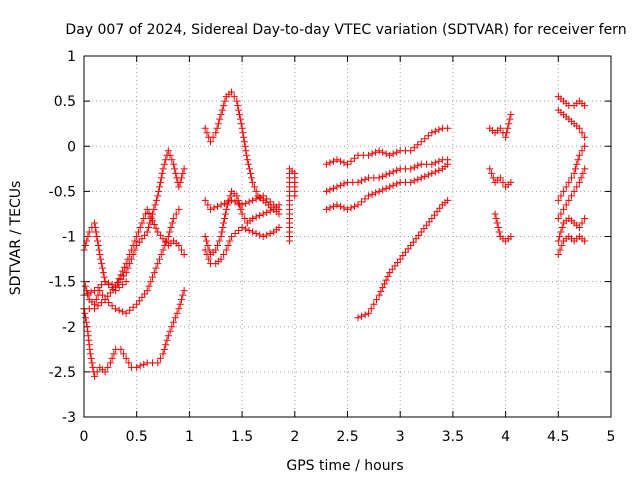 This screenshot has width=640, height=480. Describe the element at coordinates (403, 259) in the screenshot. I see `series-track-m` at that location.